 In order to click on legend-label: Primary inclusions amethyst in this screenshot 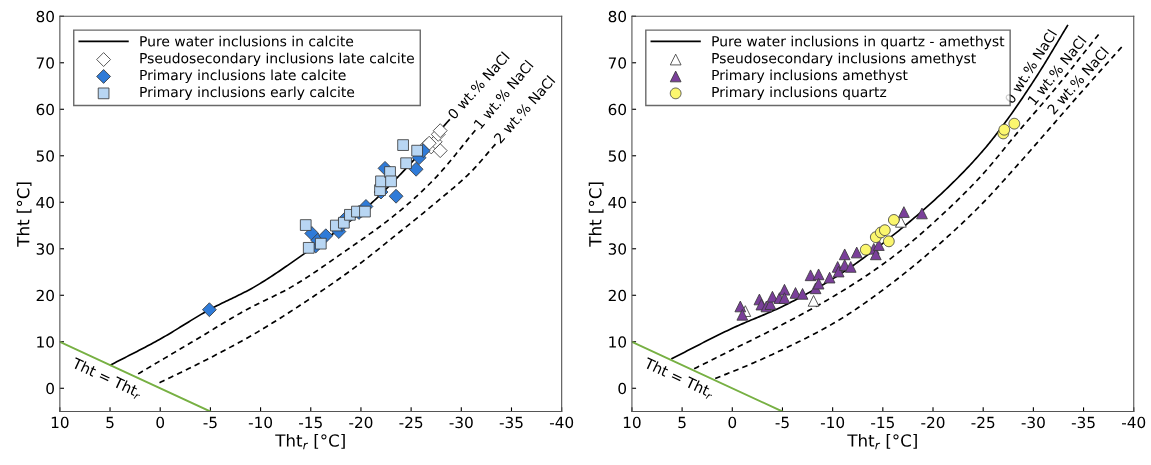, I will do `click(810, 76)`.